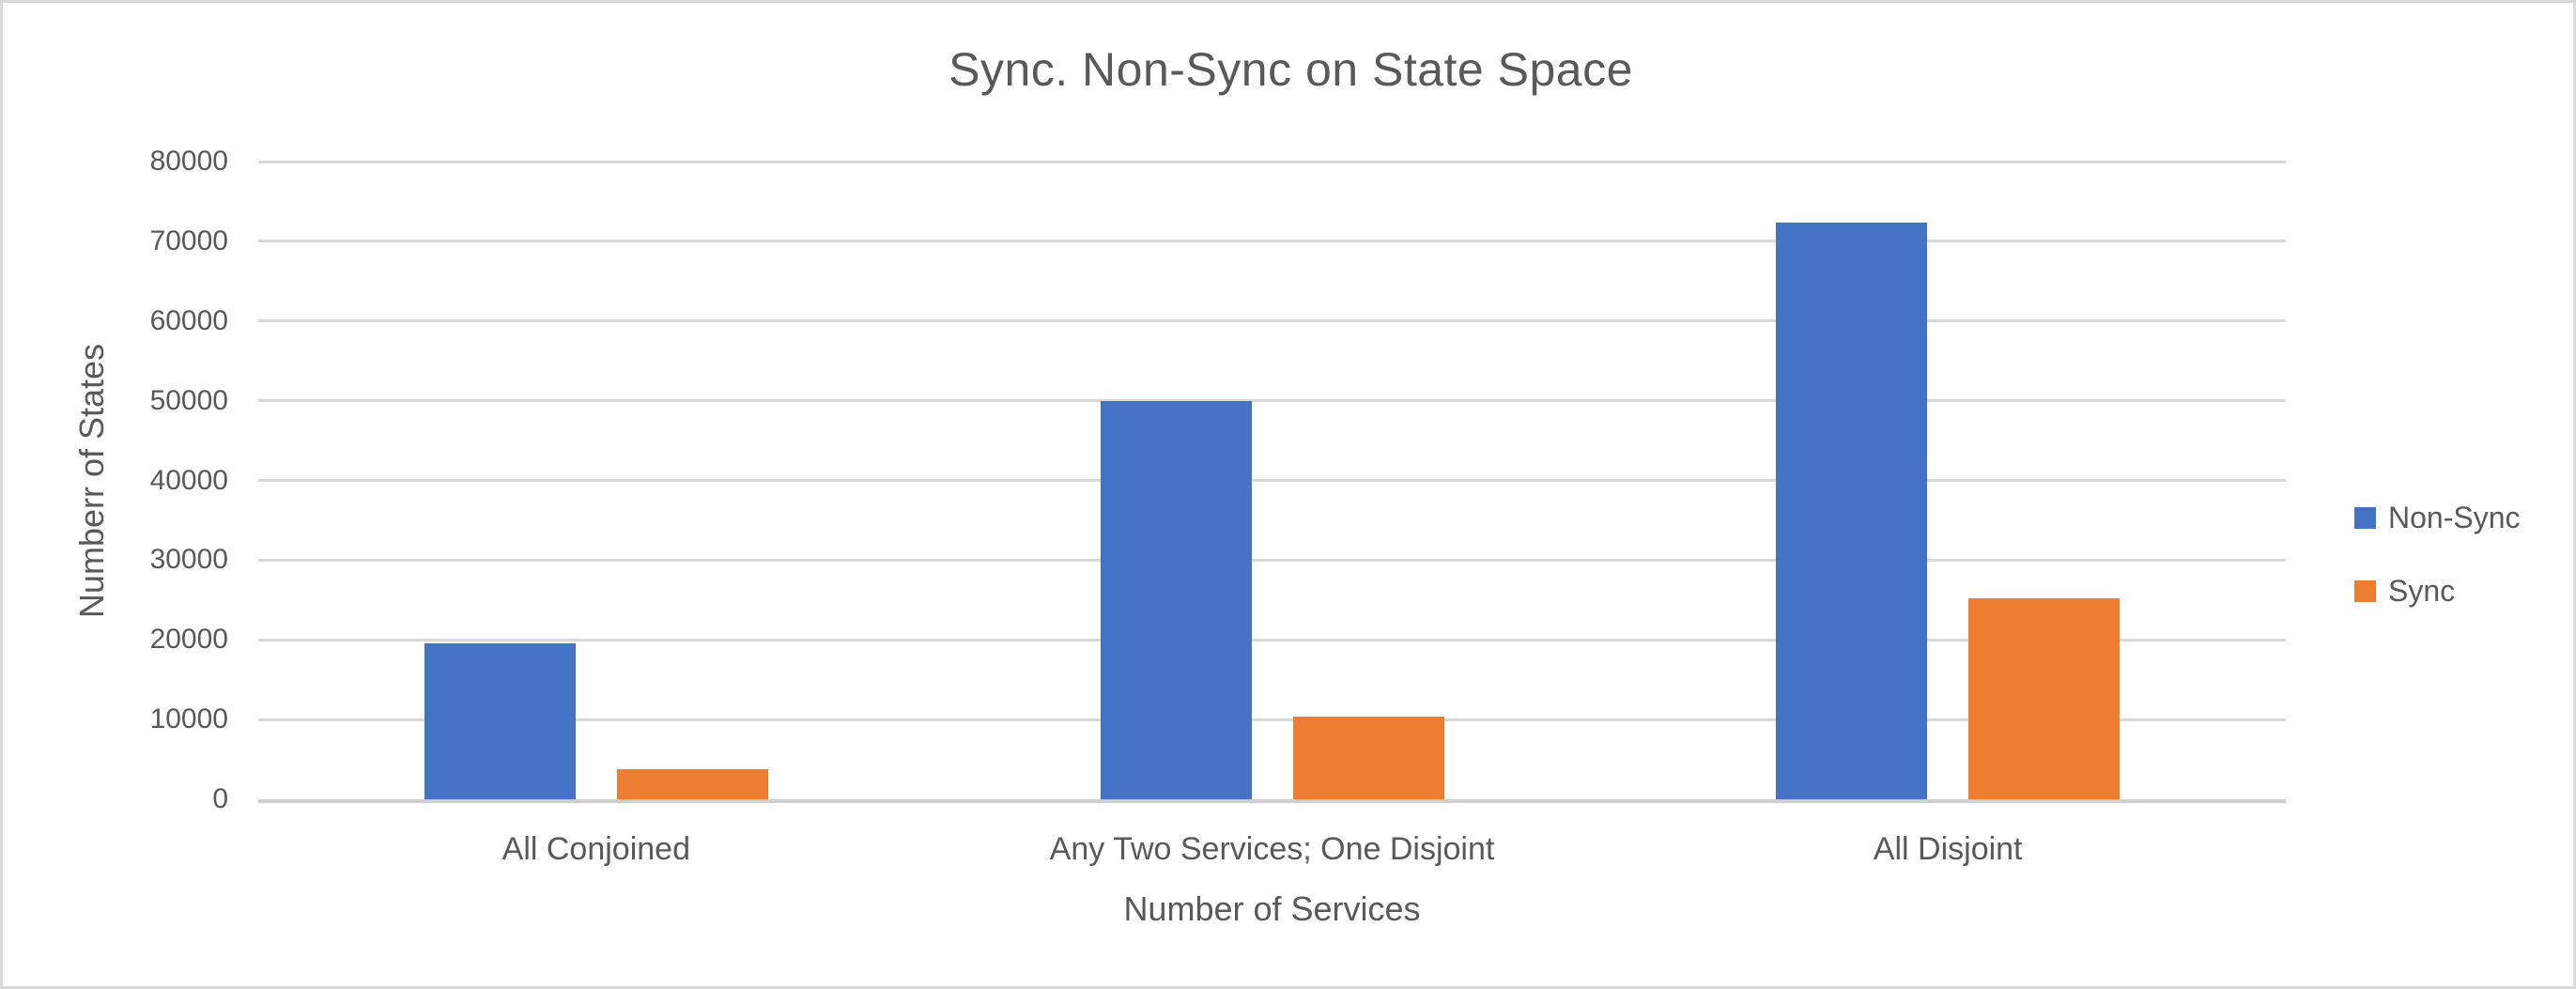 The image size is (2576, 989). What do you see at coordinates (188, 640) in the screenshot?
I see `y-axis-tick-label: 20000` at bounding box center [188, 640].